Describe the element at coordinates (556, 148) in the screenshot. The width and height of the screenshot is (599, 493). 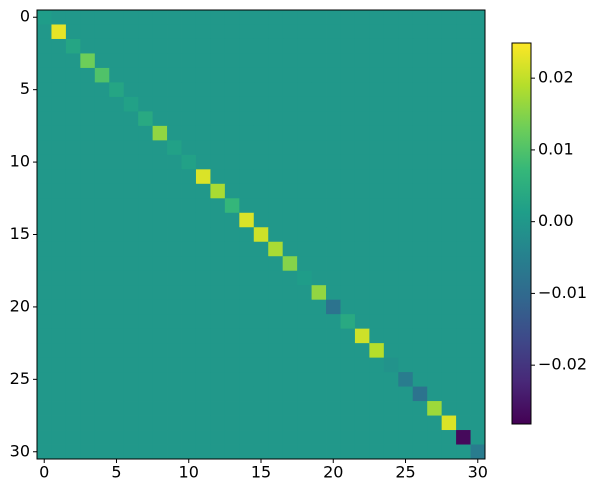
I see `colorbar-tick-label: 0.01` at that location.